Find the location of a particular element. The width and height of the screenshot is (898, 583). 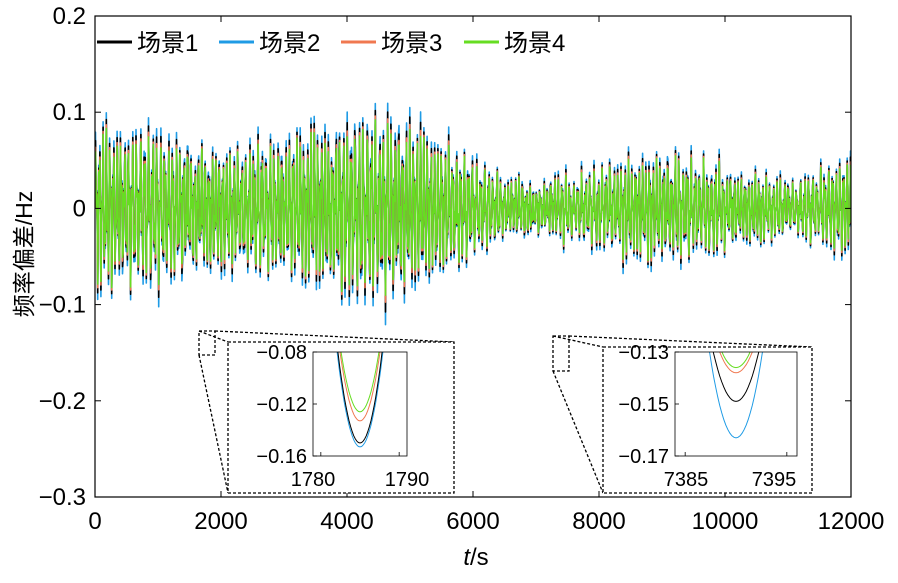

inset-2-curves is located at coordinates (736, 395).